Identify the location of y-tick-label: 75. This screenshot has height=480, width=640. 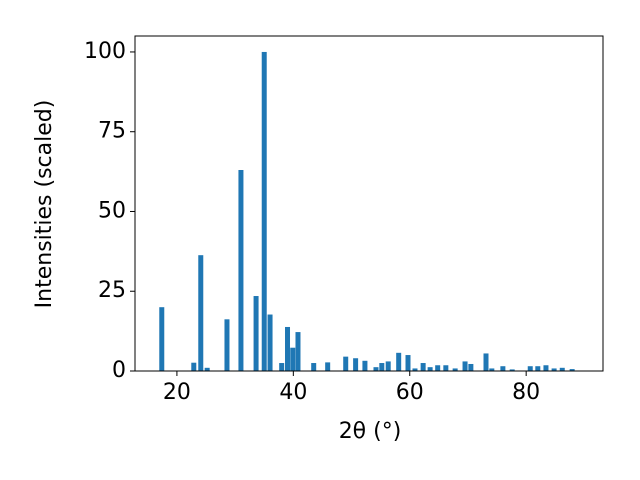
(112, 131).